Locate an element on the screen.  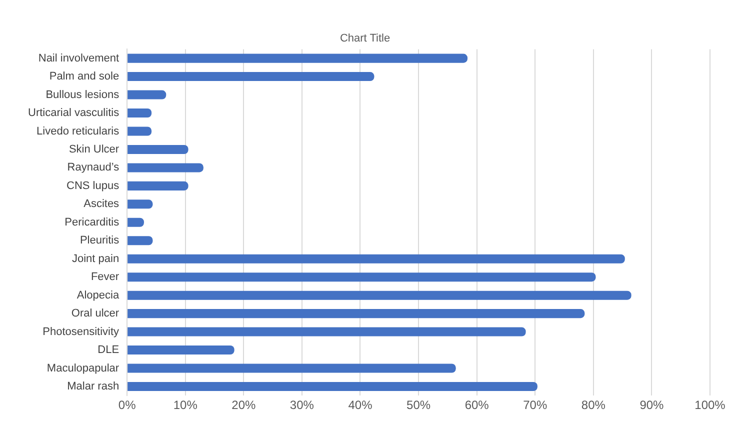
y-tick-label: Palm and sole is located at coordinates (84, 76).